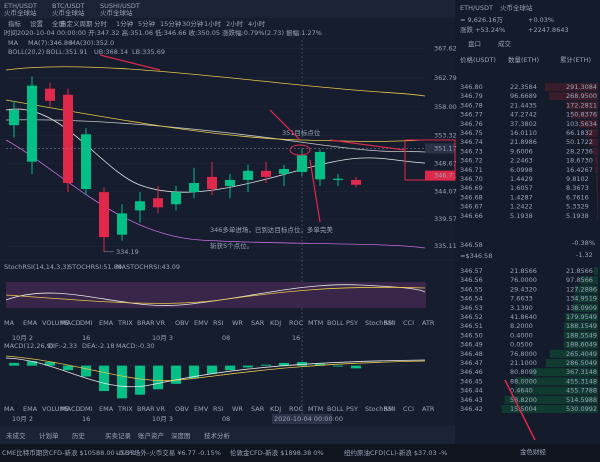  I want to click on book-cell: 346.45, so click(471, 381).